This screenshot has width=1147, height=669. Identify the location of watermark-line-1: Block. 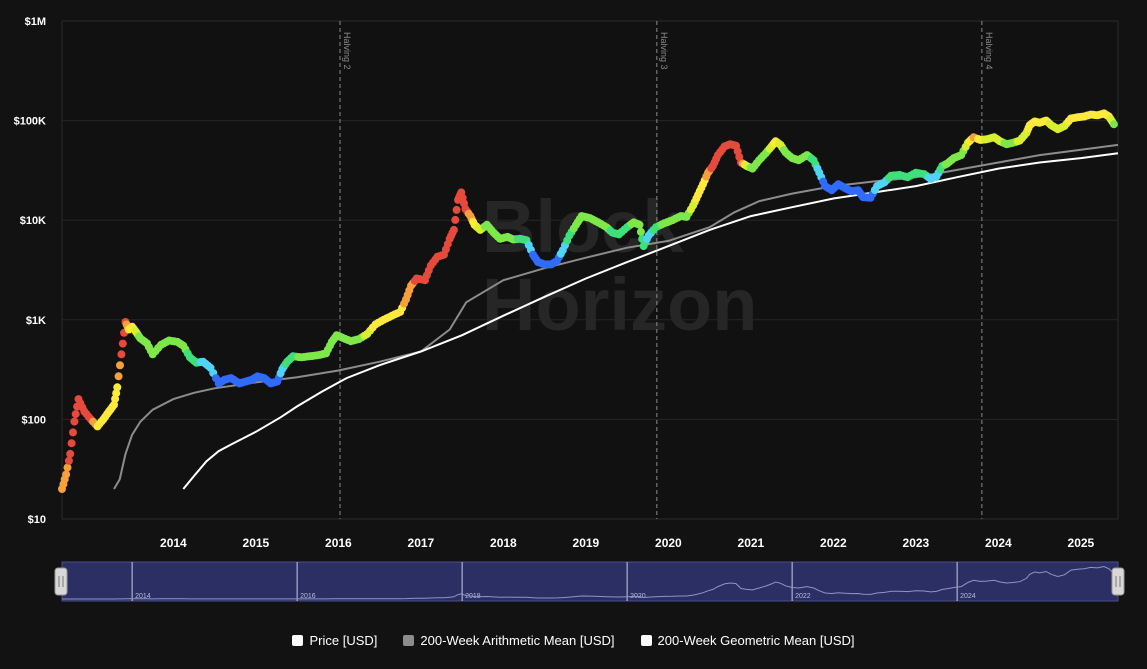
(583, 226).